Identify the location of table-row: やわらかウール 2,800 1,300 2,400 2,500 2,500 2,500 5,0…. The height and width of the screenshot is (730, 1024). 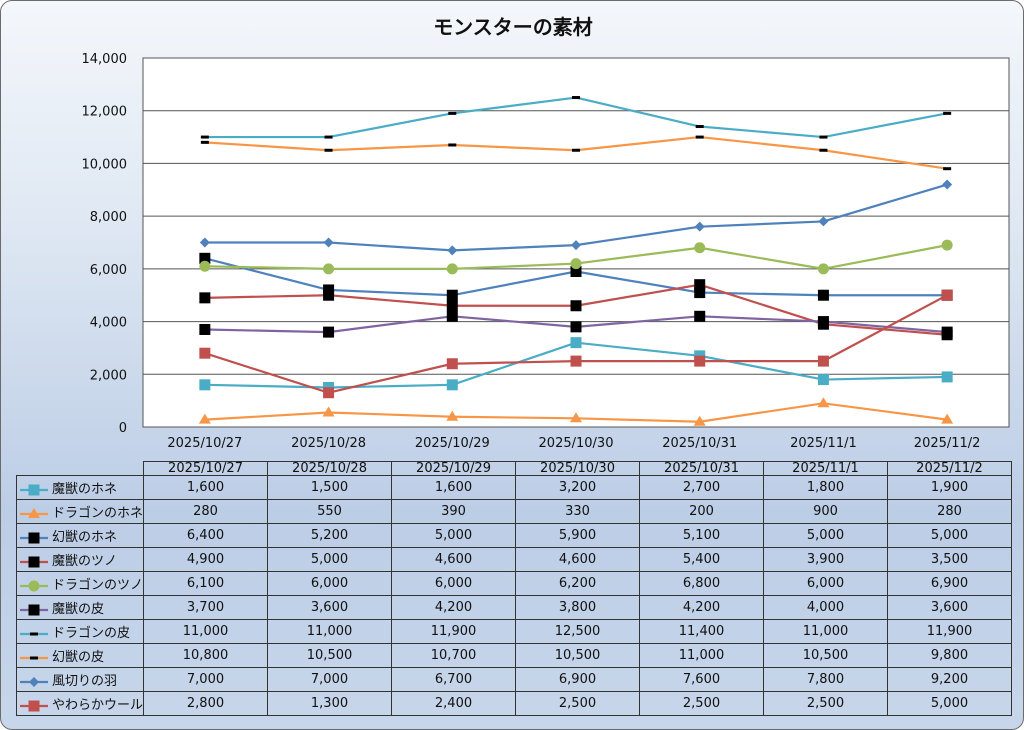
(514, 703).